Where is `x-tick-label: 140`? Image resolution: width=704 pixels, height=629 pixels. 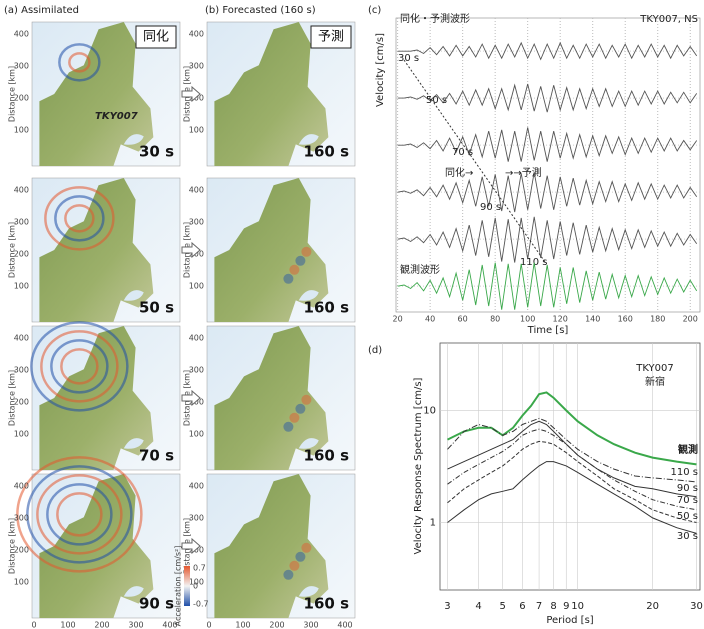 x-tick-label: 140 is located at coordinates (592, 319).